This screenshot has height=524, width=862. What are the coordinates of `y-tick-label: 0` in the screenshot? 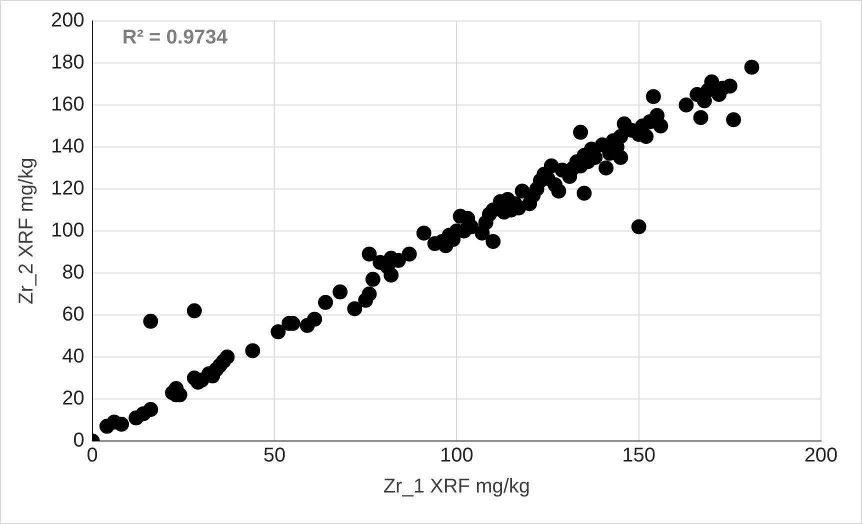 It's located at (78, 441).